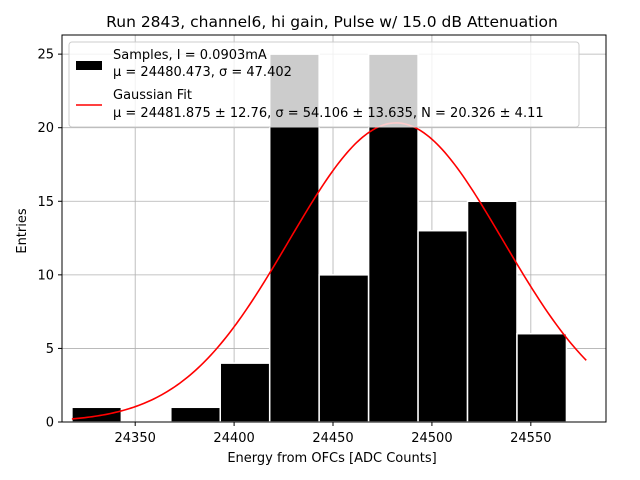 The width and height of the screenshot is (640, 480). I want to click on x-tick-label: 24550, so click(530, 438).